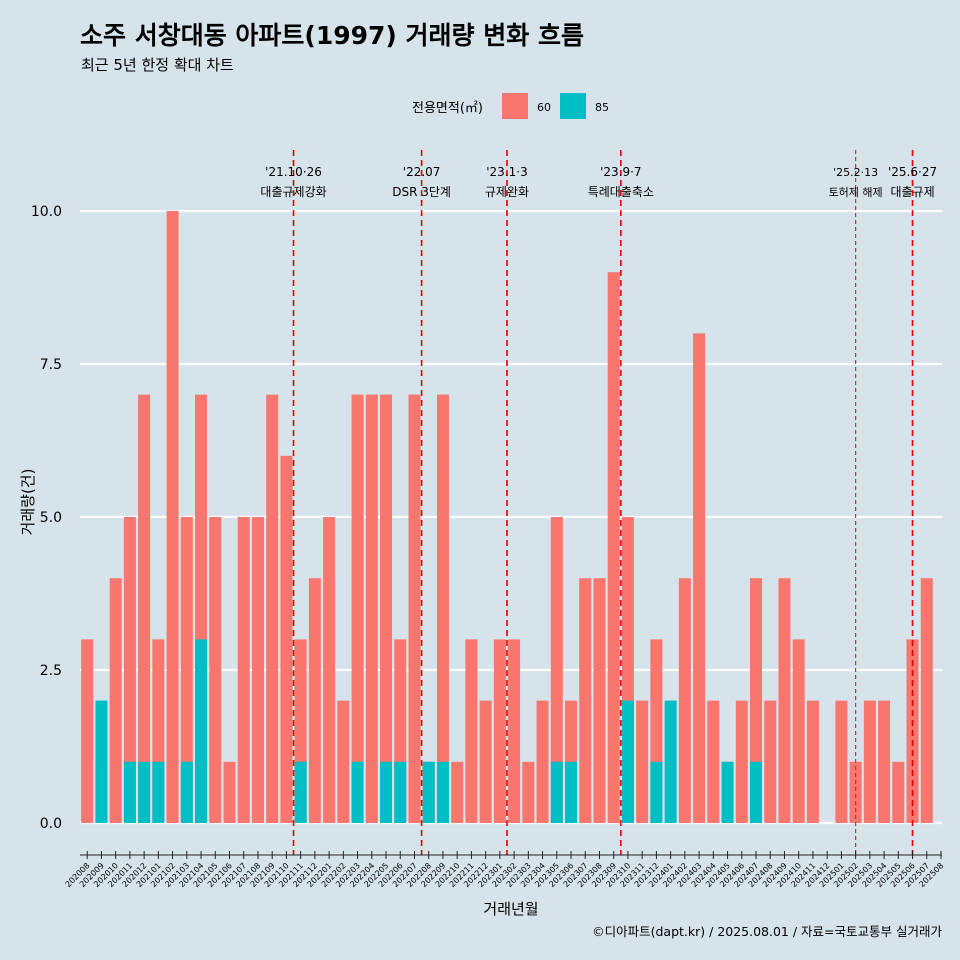 Image resolution: width=960 pixels, height=960 pixels. I want to click on y-tick-label: 10.0, so click(46, 212).